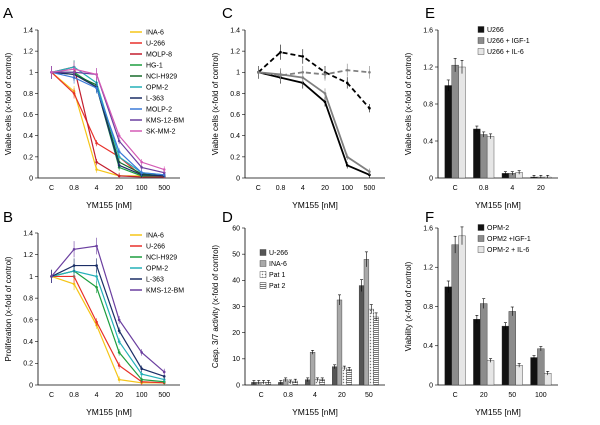  Describe the element at coordinates (509, 239) in the screenshot. I see `legend-label: OPM2 +IGF-1` at that location.